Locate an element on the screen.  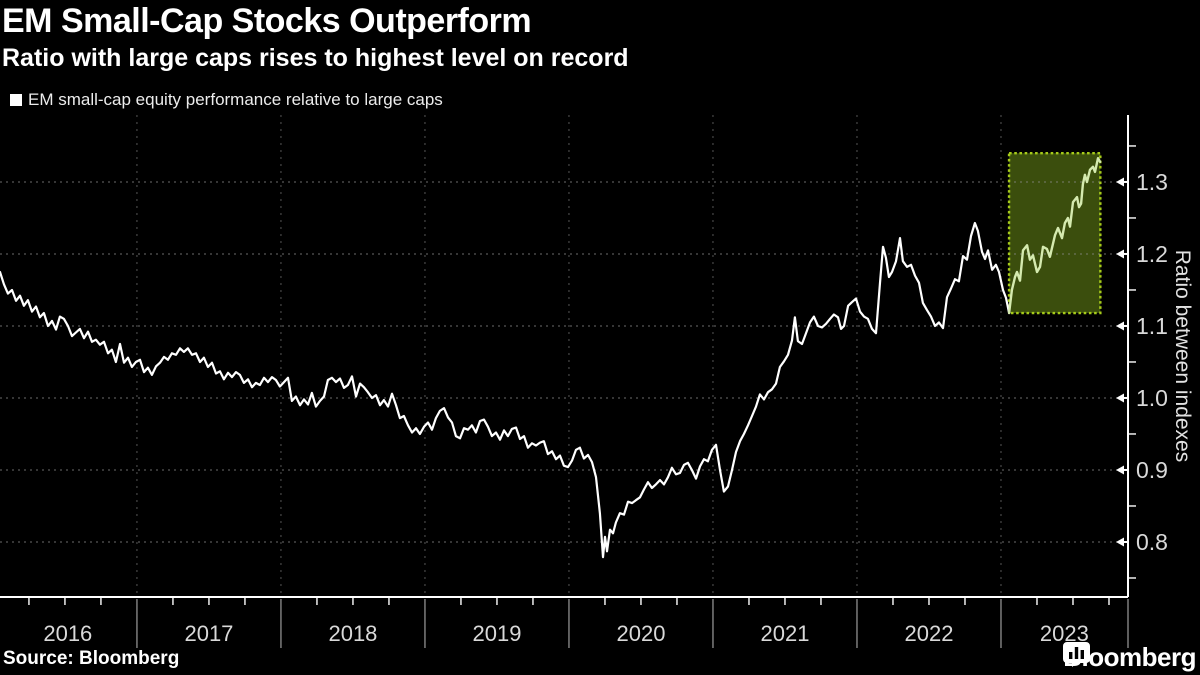
y-axis-ticks: 0.8 0.9 1.0 1.1 1.2 1.3 is located at coordinates (1142, 362).